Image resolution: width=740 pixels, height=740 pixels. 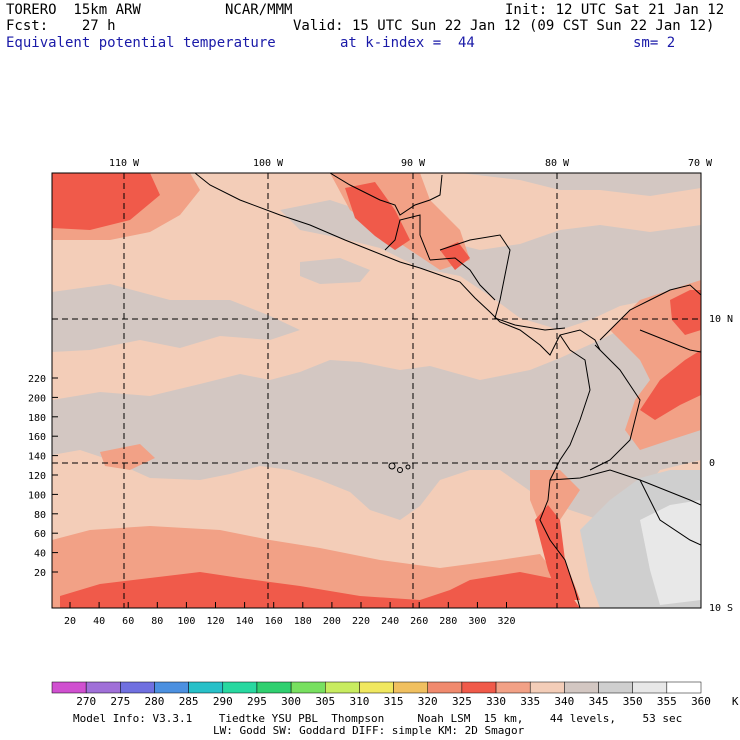 What do you see at coordinates (37, 457) in the screenshot?
I see `y-tick-label: 140` at bounding box center [37, 457].